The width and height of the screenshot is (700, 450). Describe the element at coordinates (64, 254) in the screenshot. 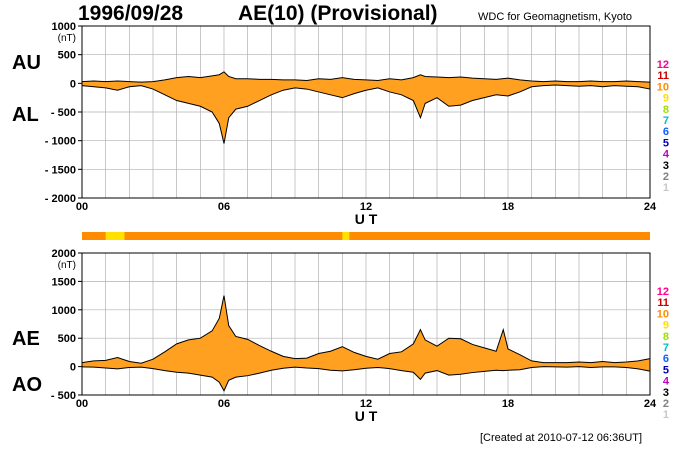

I see `y-tick-label: 2000` at that location.